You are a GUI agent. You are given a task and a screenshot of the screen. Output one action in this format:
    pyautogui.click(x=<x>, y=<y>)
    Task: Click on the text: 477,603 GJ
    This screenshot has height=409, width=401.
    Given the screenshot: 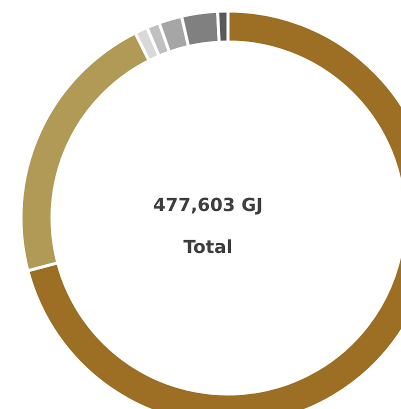 What is the action you would take?
    pyautogui.click(x=208, y=205)
    